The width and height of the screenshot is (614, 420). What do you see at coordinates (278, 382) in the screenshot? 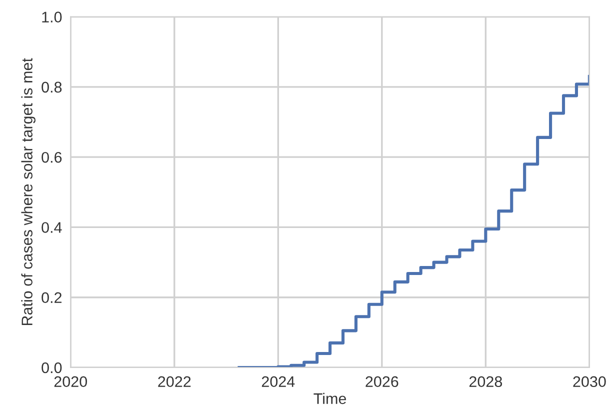
I see `x-tick-label: 2024` at bounding box center [278, 382].